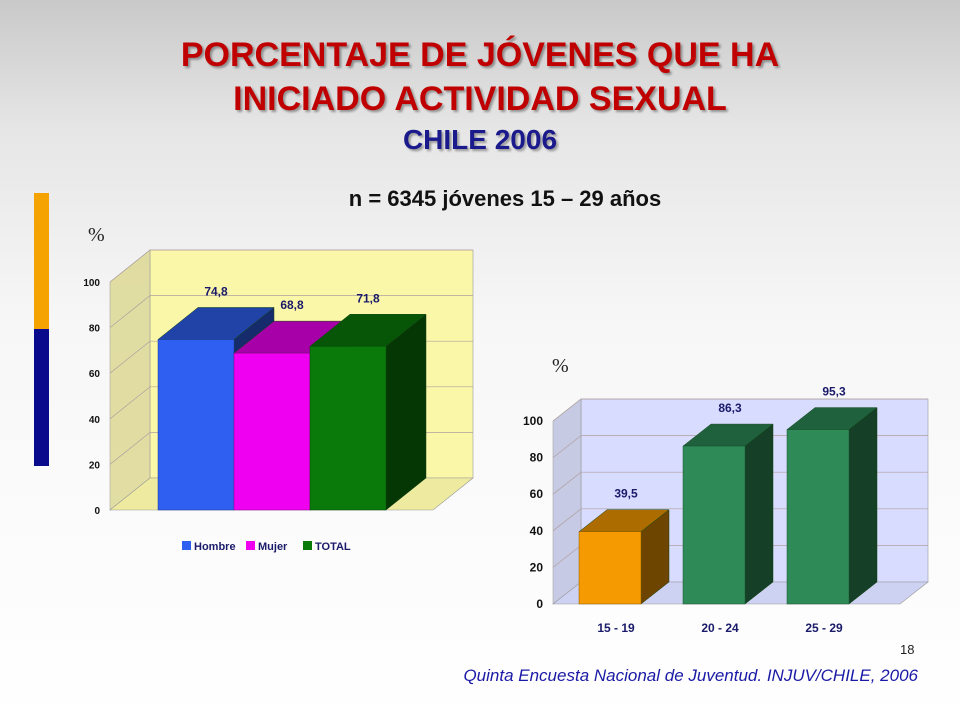 The width and height of the screenshot is (960, 720). I want to click on x-tick-label: 15 - 19, so click(616, 628).